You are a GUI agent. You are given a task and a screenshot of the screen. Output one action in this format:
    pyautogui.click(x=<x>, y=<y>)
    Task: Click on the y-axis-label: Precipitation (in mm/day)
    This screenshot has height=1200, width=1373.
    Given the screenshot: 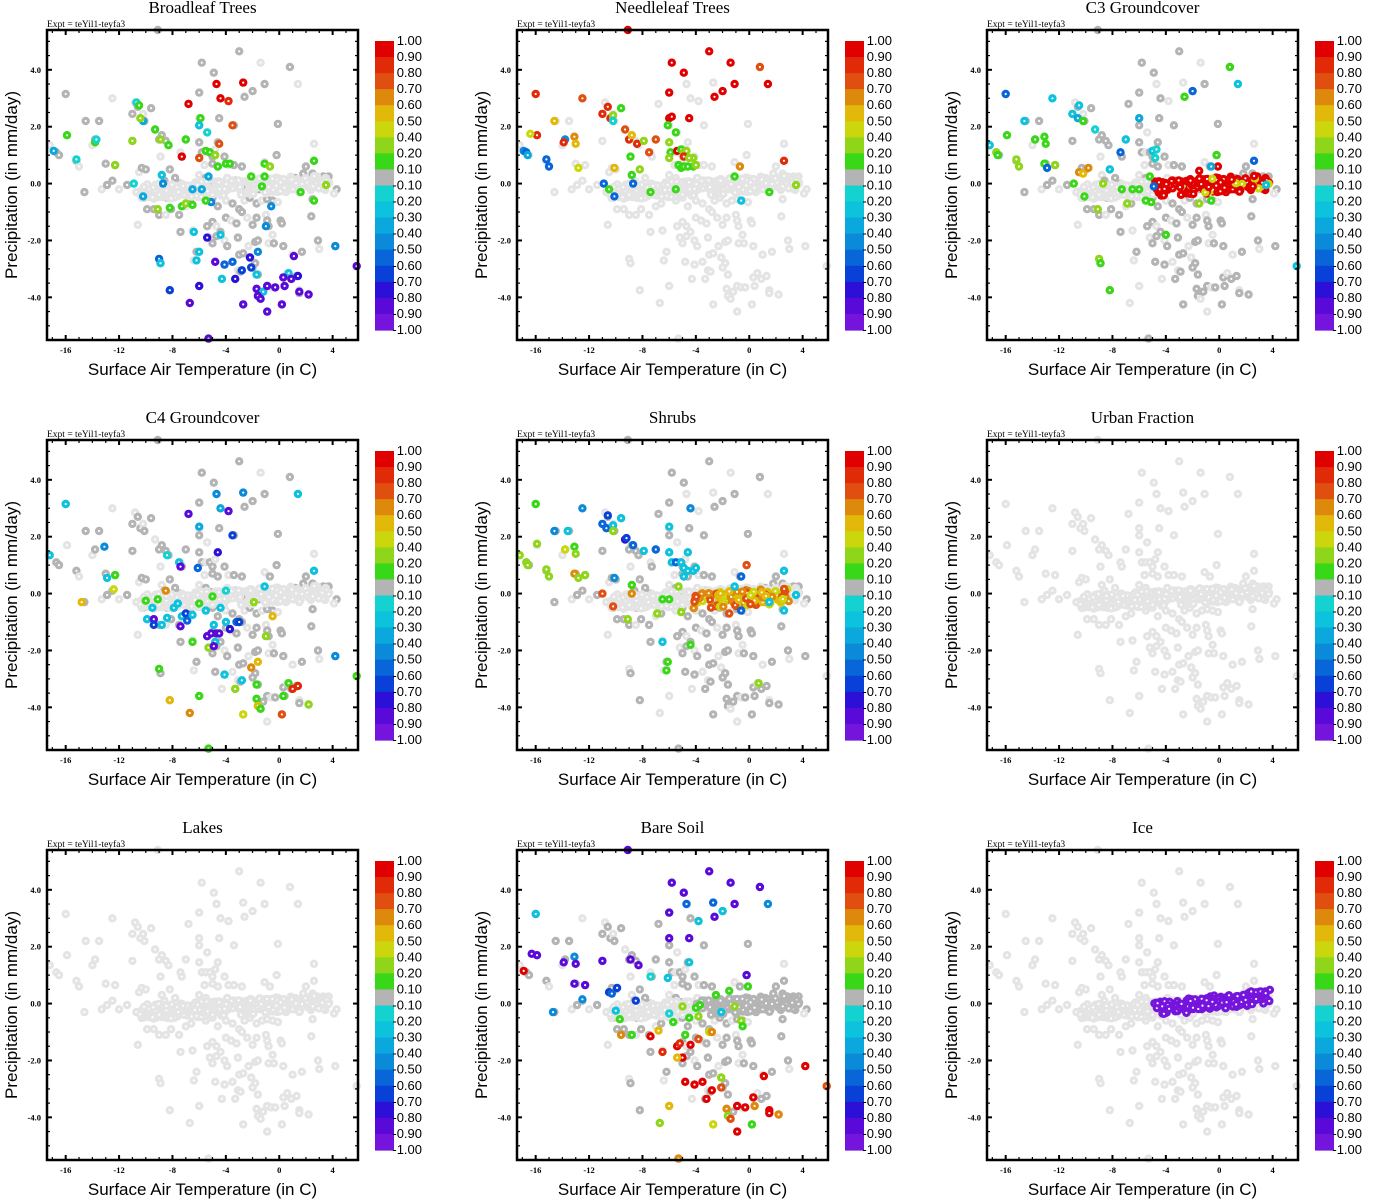 What is the action you would take?
    pyautogui.click(x=481, y=185)
    